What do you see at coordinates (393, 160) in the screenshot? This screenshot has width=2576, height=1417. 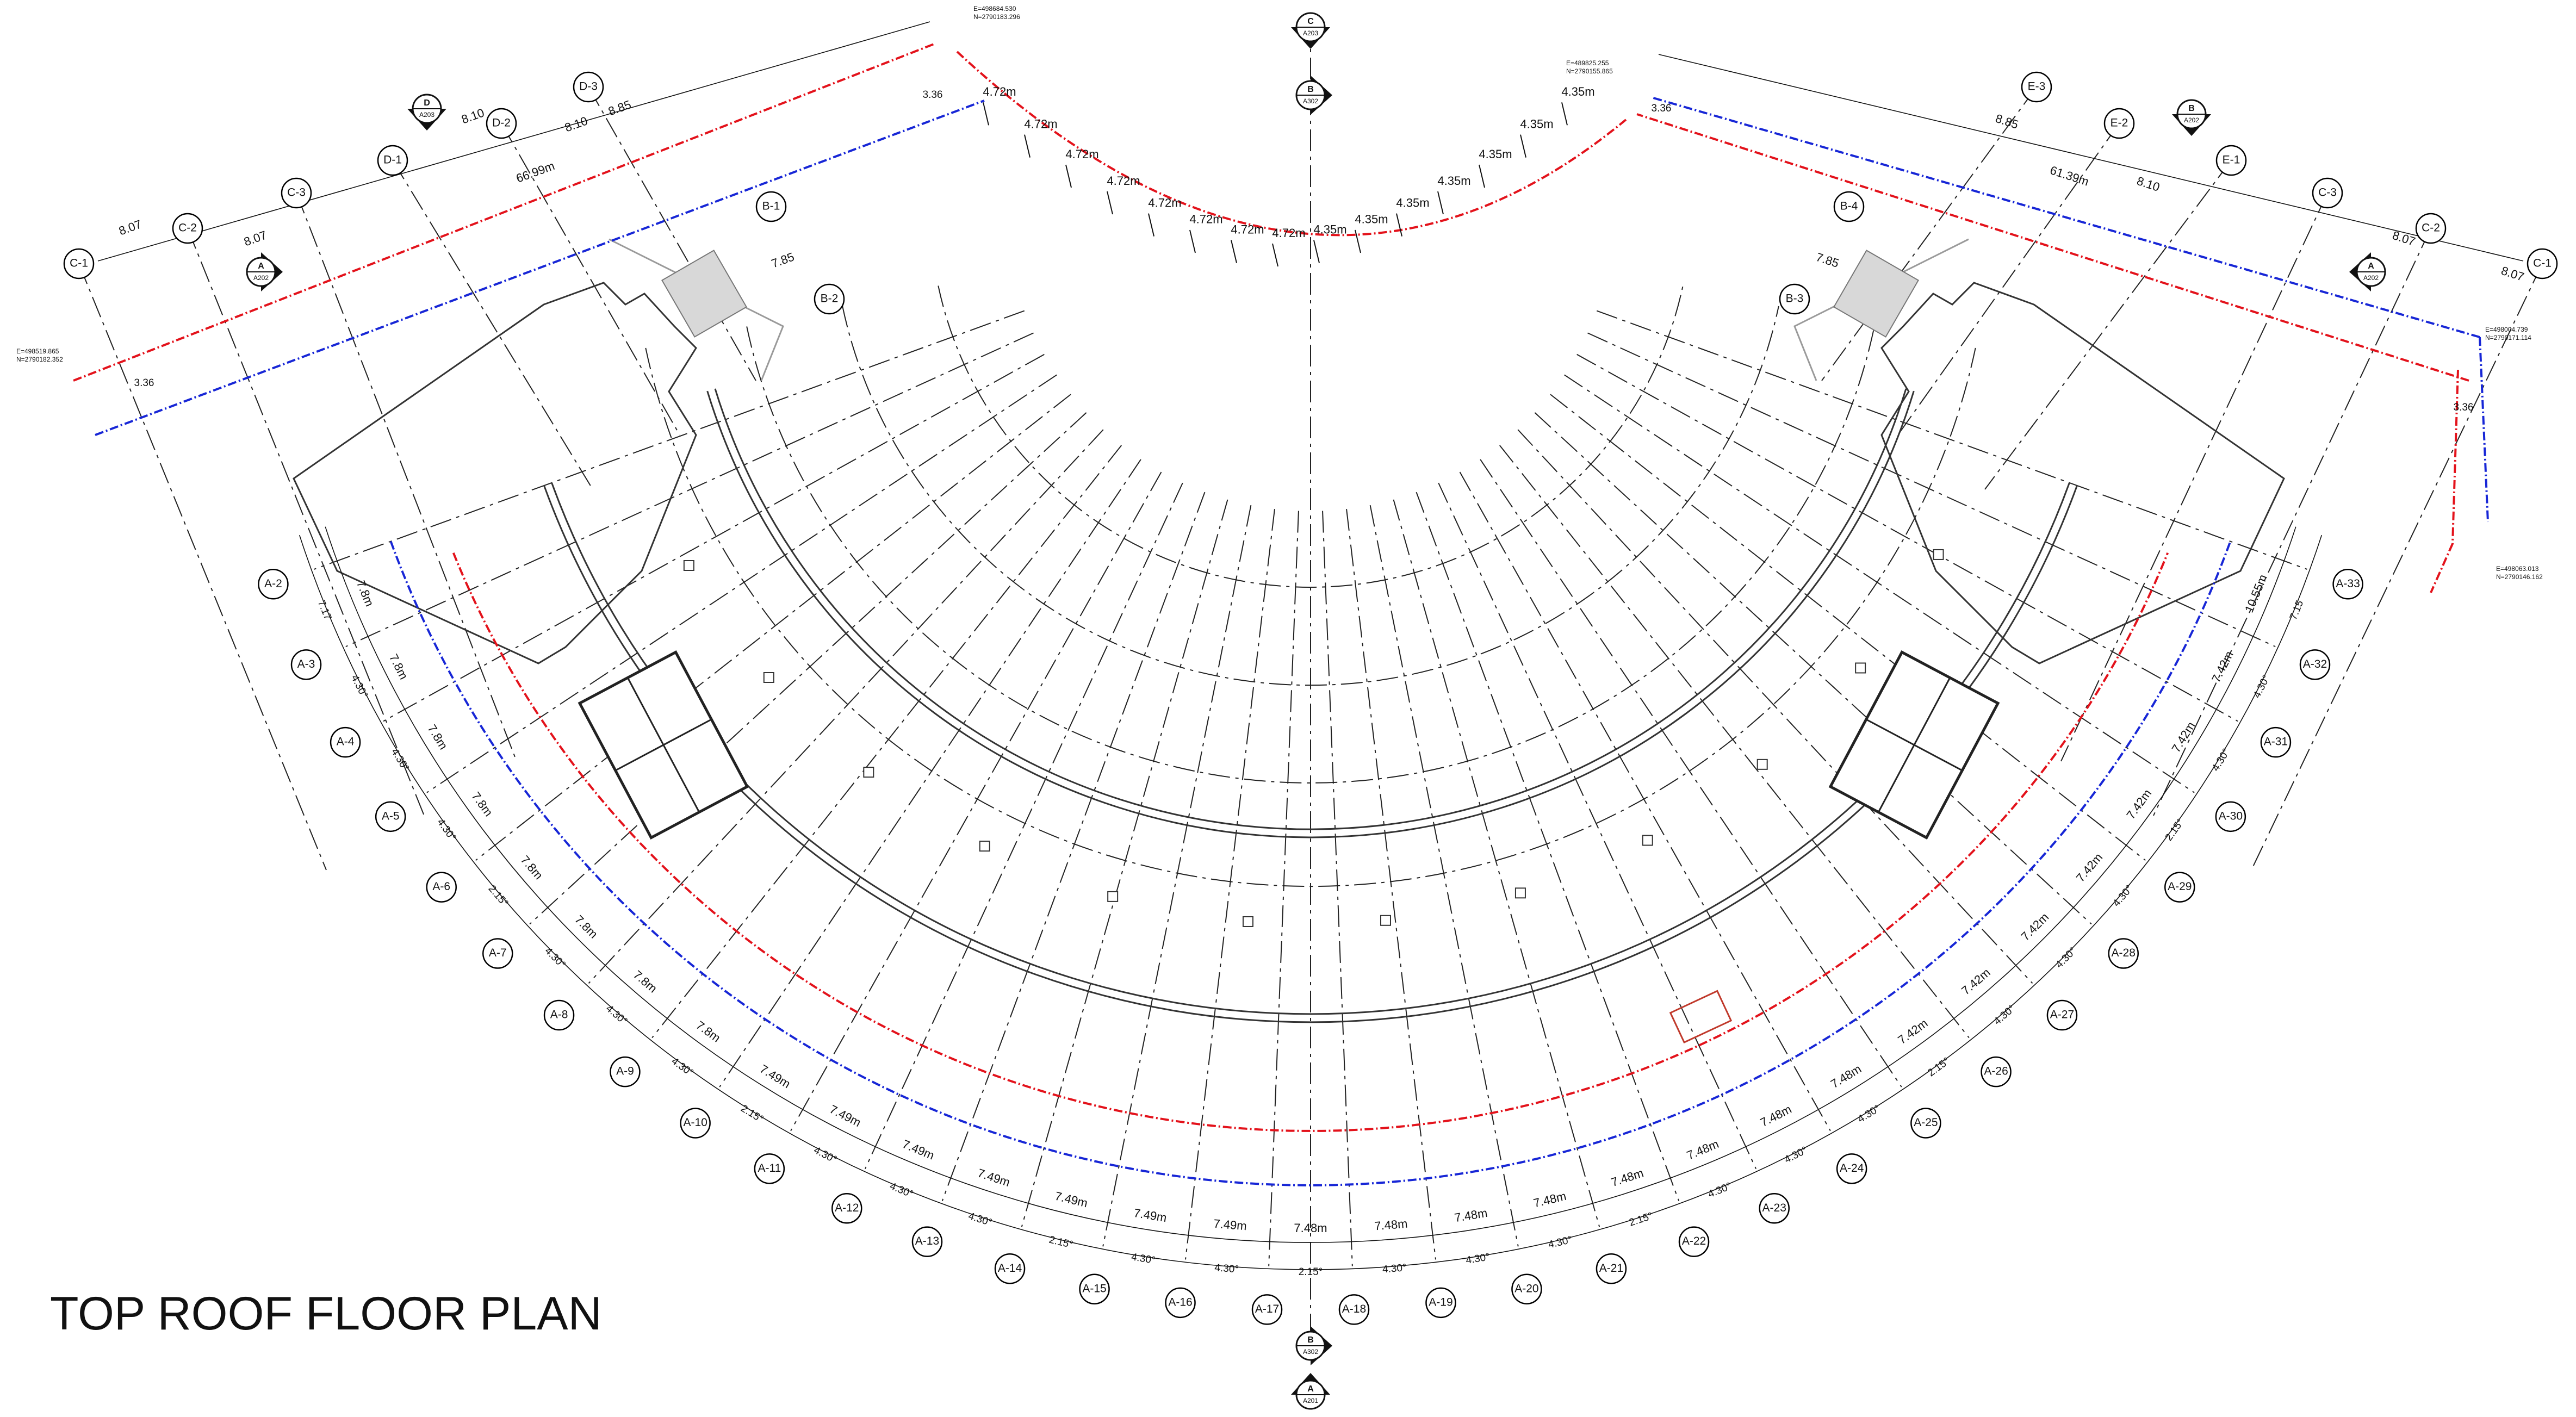 I see `grid-bubble-label: D-1` at bounding box center [393, 160].